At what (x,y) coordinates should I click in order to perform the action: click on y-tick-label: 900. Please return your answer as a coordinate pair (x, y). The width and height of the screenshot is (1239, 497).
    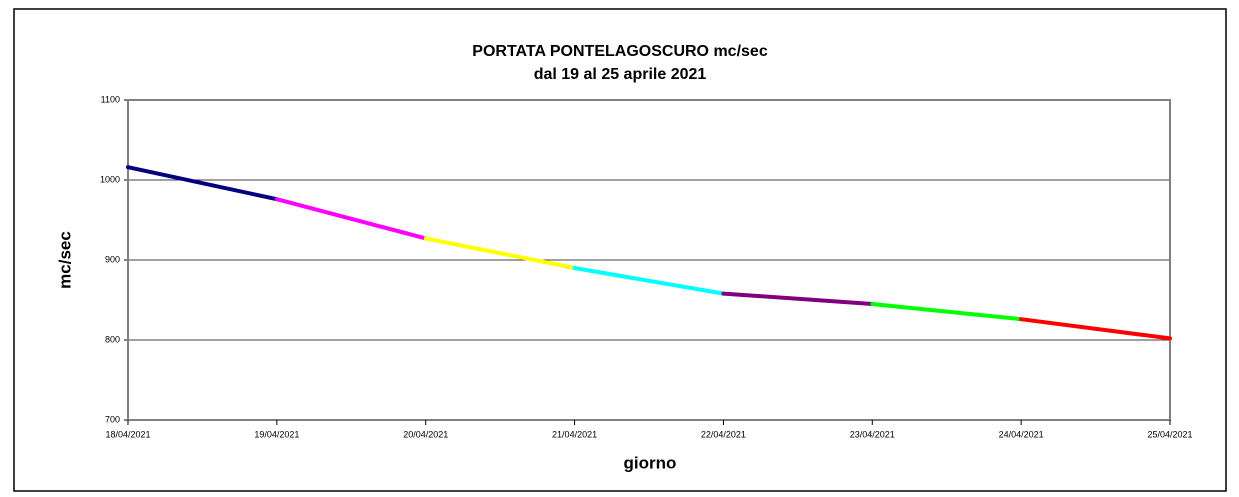
    Looking at the image, I should click on (112, 259).